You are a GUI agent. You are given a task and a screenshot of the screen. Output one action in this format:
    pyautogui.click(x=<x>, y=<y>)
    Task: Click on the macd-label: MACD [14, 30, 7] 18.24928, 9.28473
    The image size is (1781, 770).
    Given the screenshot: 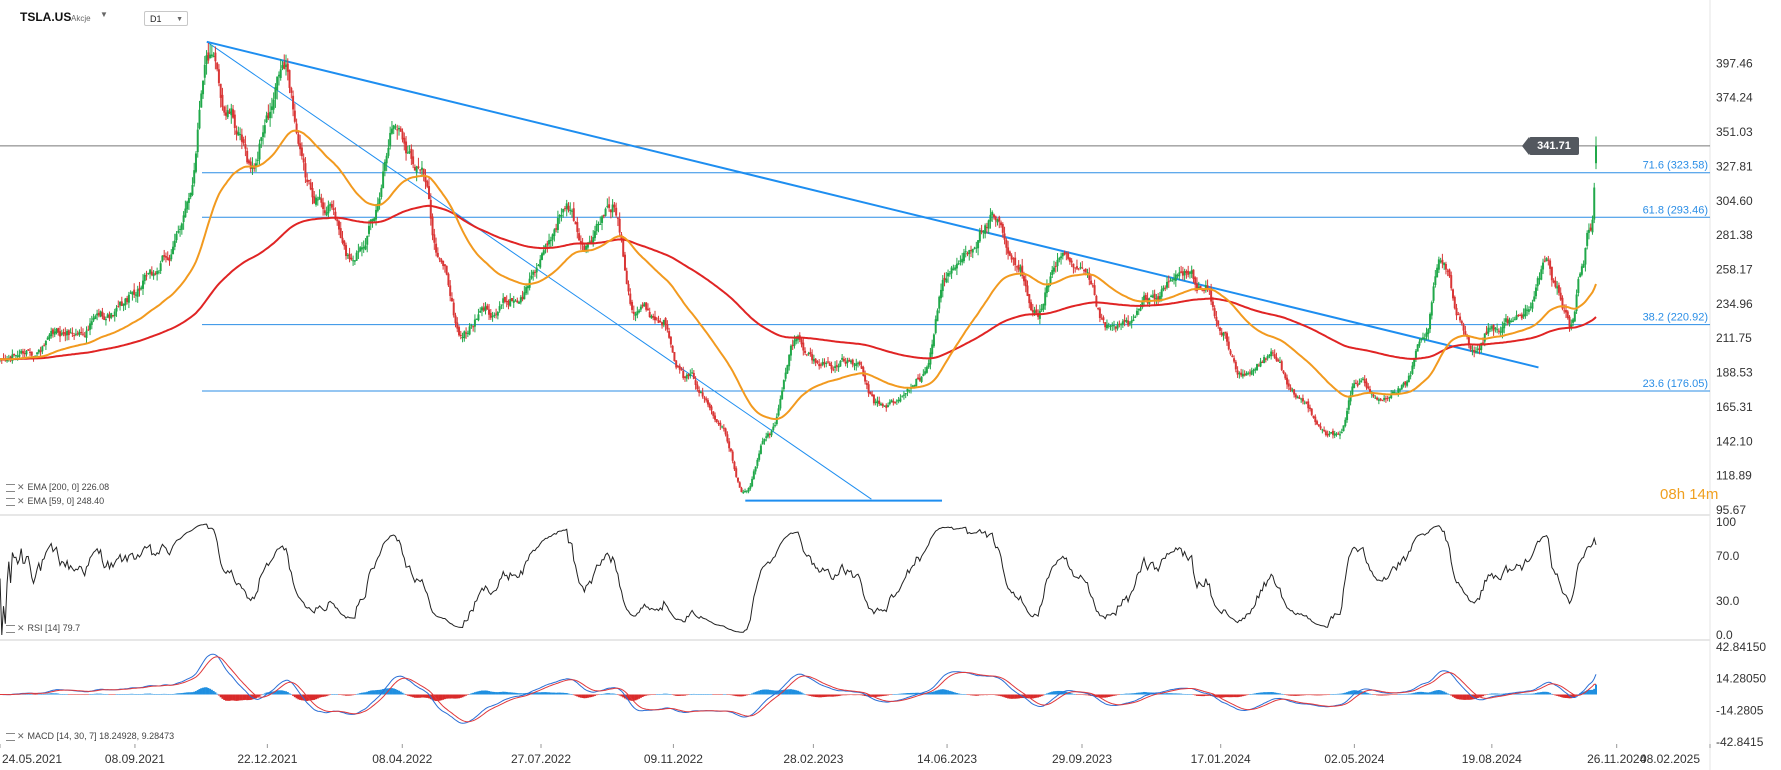 What is the action you would take?
    pyautogui.click(x=101, y=736)
    